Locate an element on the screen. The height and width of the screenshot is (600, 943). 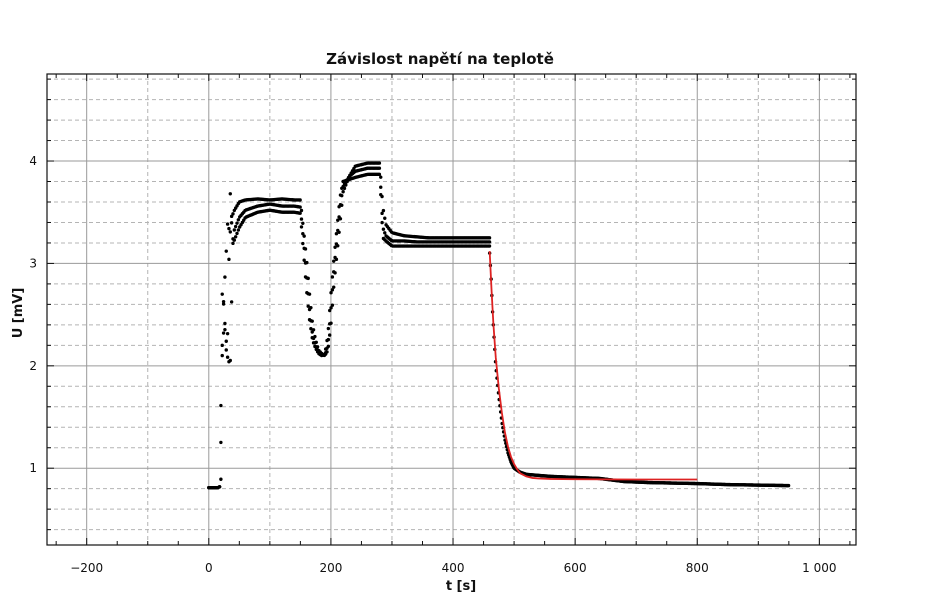
x-axis-label: t [s] is located at coordinates (461, 586).